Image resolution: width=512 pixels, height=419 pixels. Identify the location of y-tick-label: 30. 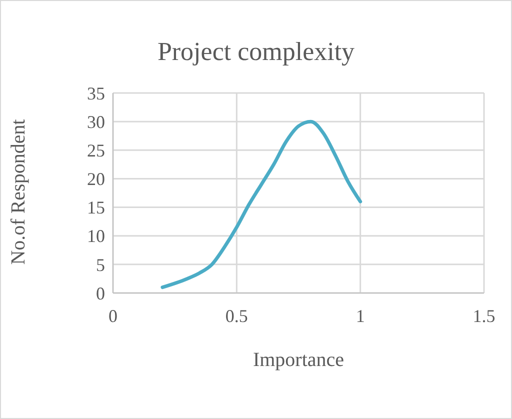
(96, 122).